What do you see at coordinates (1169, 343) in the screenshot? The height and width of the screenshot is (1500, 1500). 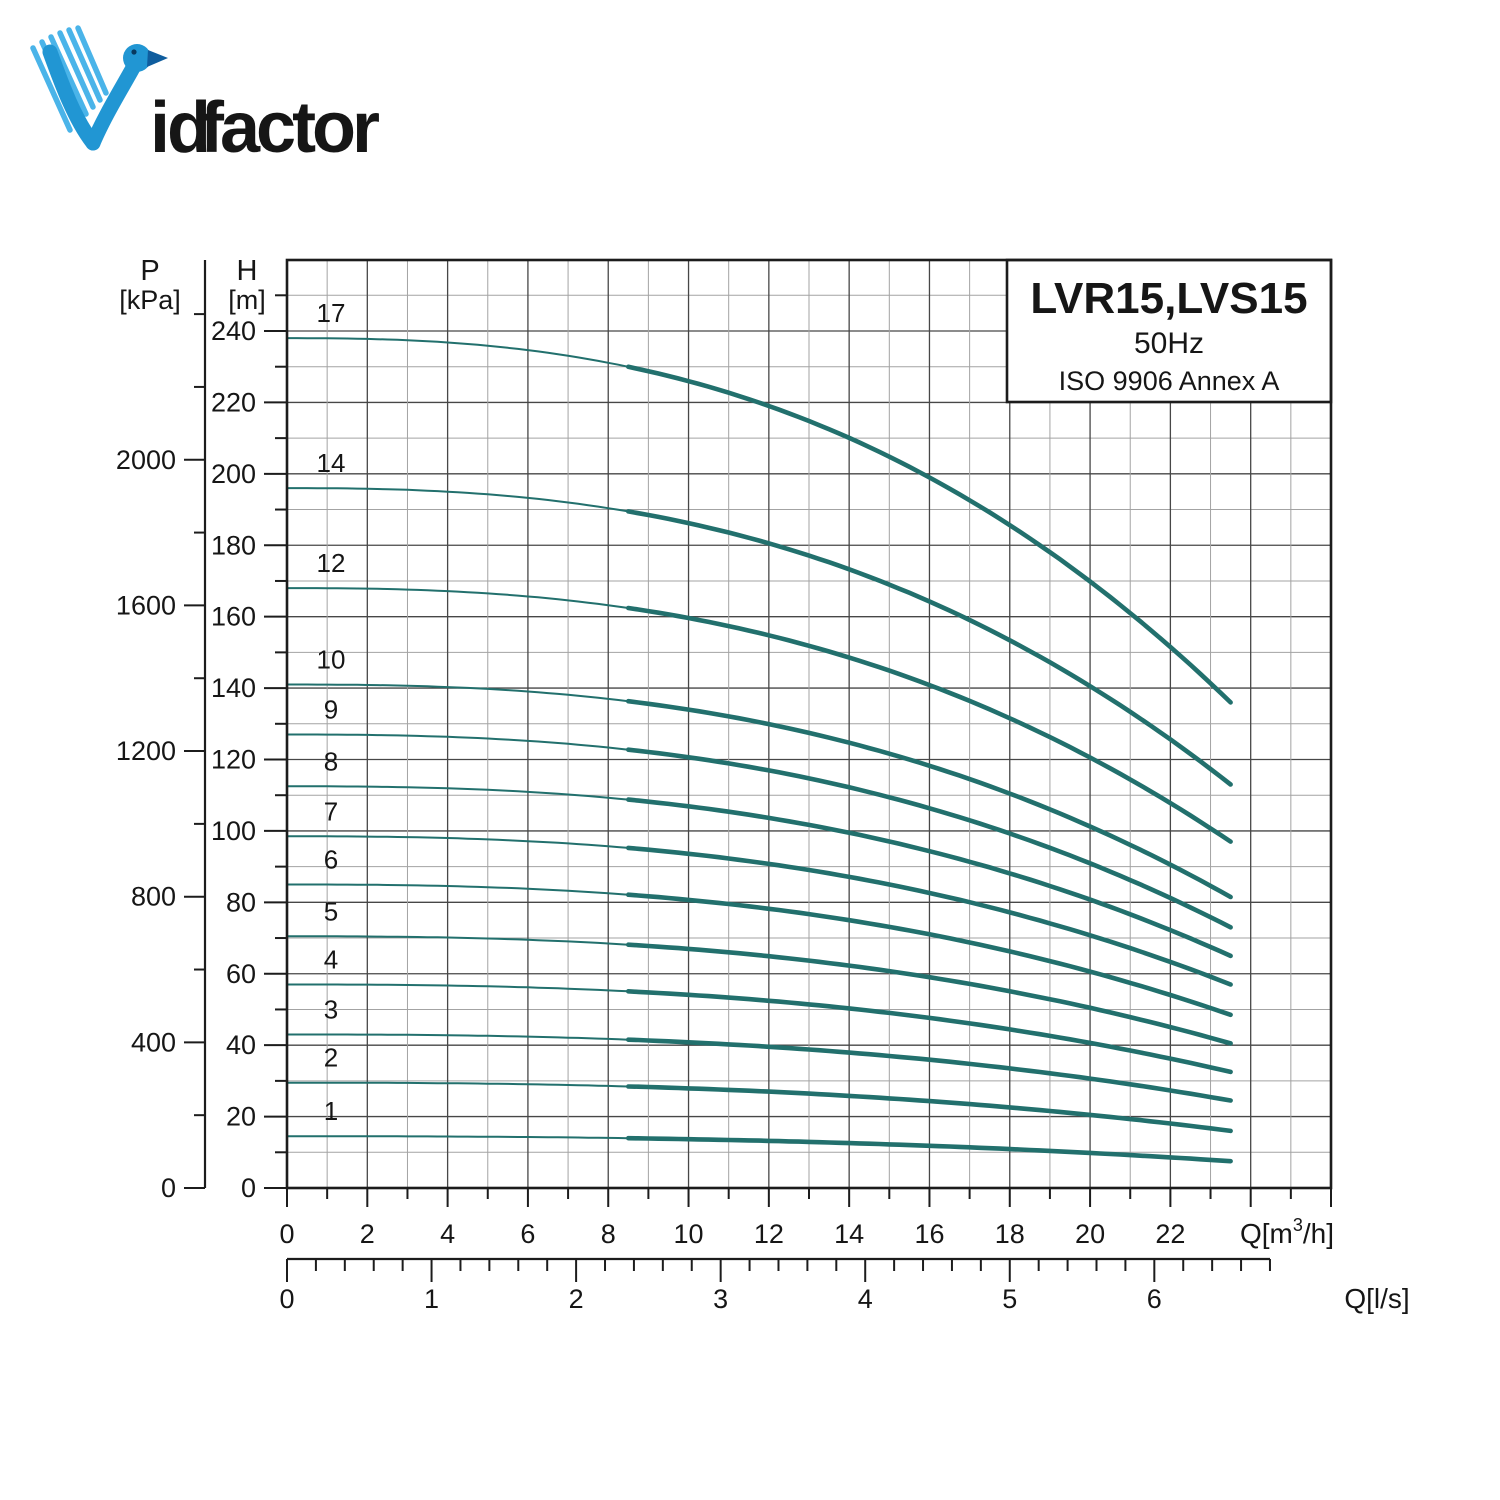 I see `title-frequency: 50Hz` at bounding box center [1169, 343].